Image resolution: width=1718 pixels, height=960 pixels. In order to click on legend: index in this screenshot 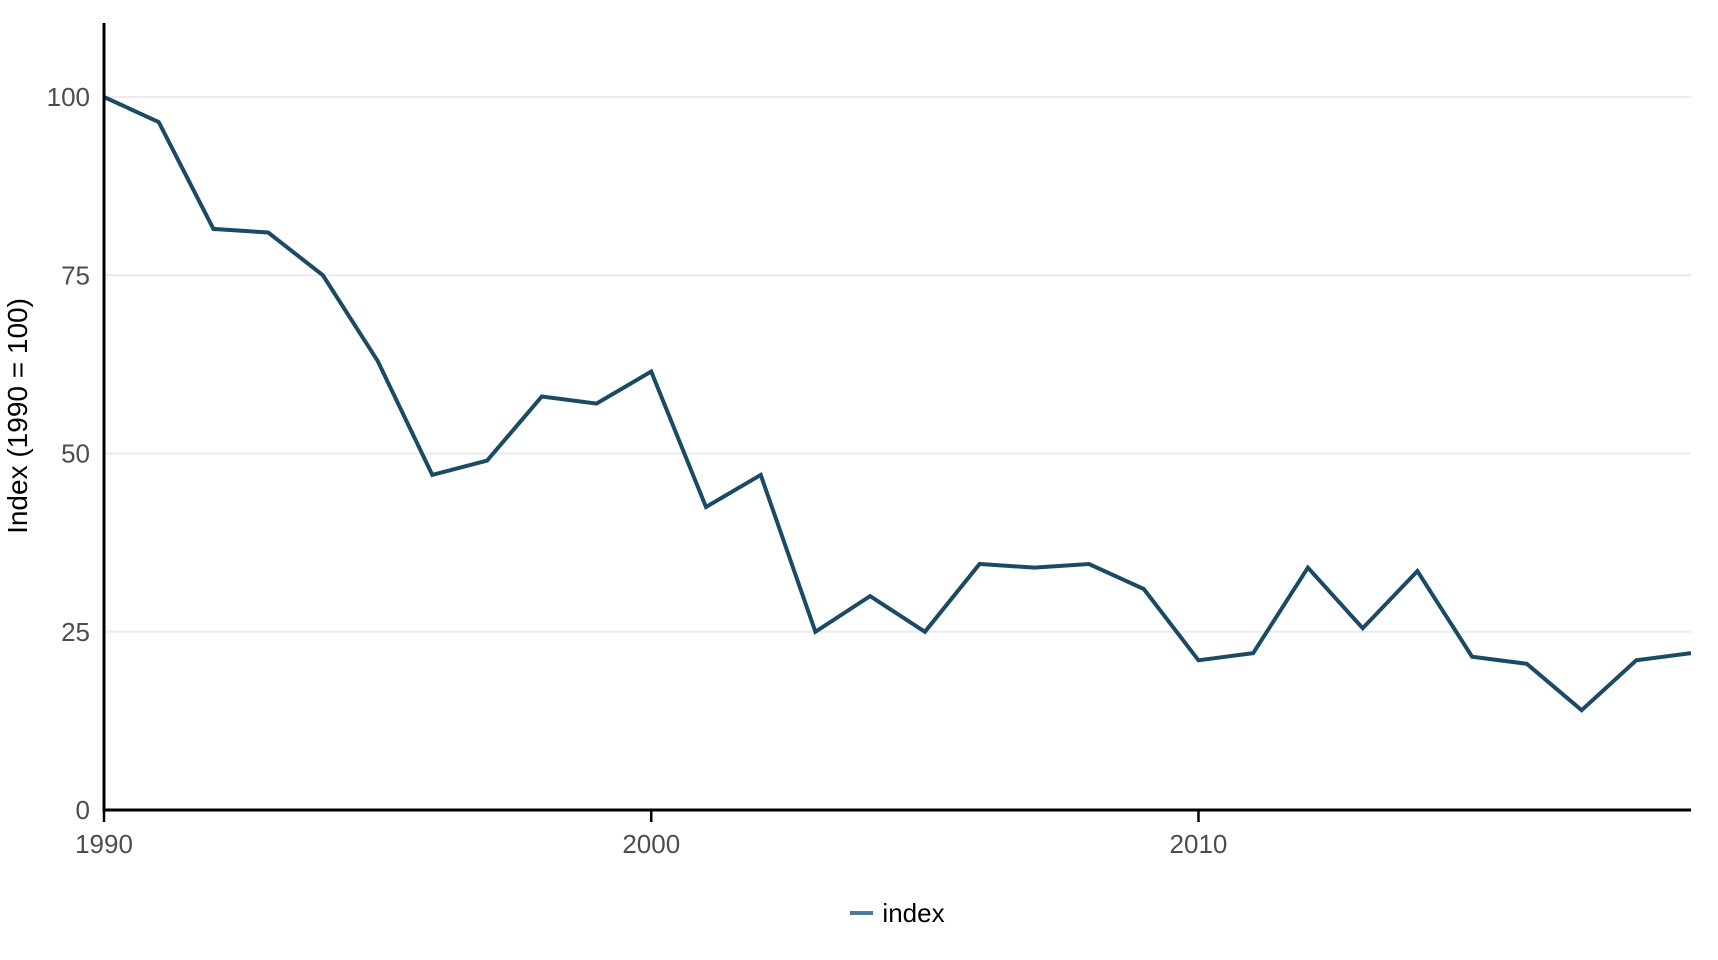, I will do `click(897, 913)`.